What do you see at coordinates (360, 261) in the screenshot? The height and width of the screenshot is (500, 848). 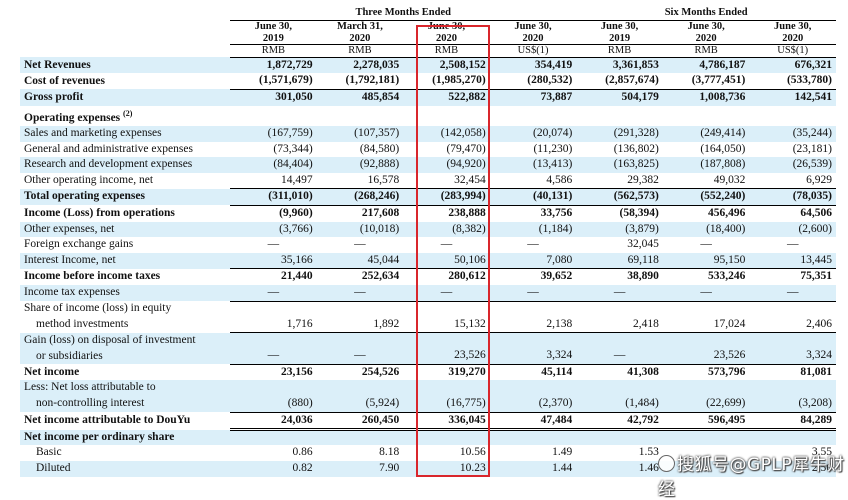 I see `value-cell: 45,044` at bounding box center [360, 261].